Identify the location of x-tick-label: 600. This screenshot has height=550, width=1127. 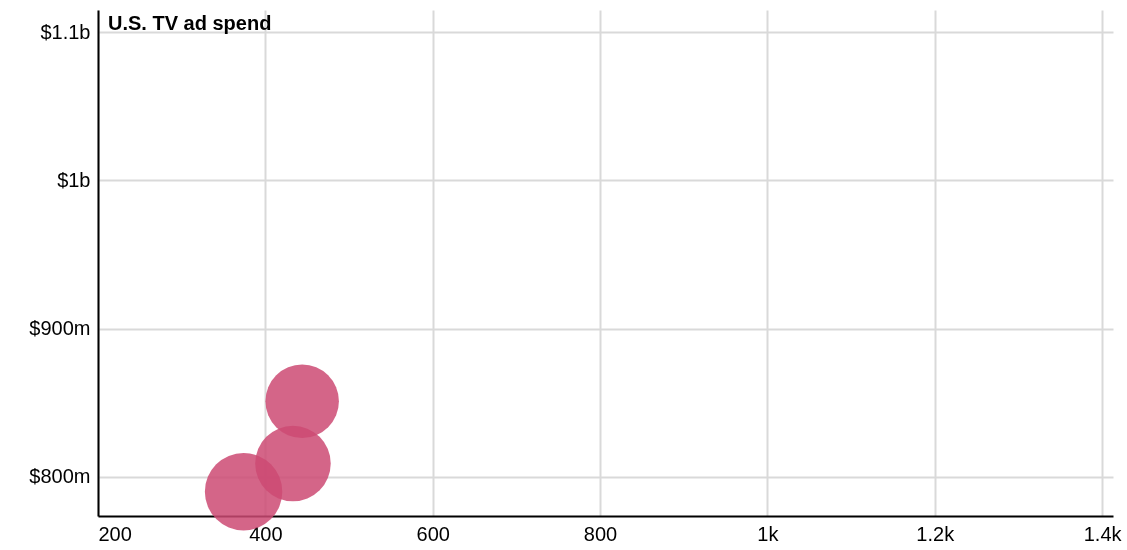
(433, 533).